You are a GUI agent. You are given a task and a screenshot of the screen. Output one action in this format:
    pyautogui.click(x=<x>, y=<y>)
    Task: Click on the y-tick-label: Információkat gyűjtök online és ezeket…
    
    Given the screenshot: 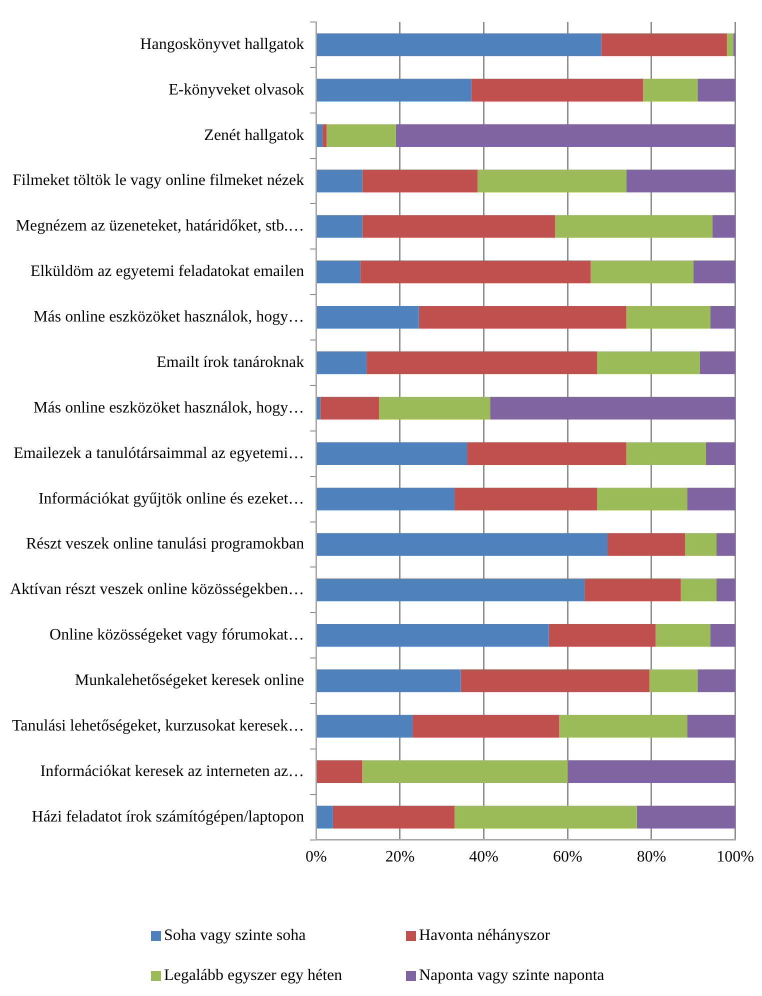 What is the action you would take?
    pyautogui.click(x=171, y=499)
    